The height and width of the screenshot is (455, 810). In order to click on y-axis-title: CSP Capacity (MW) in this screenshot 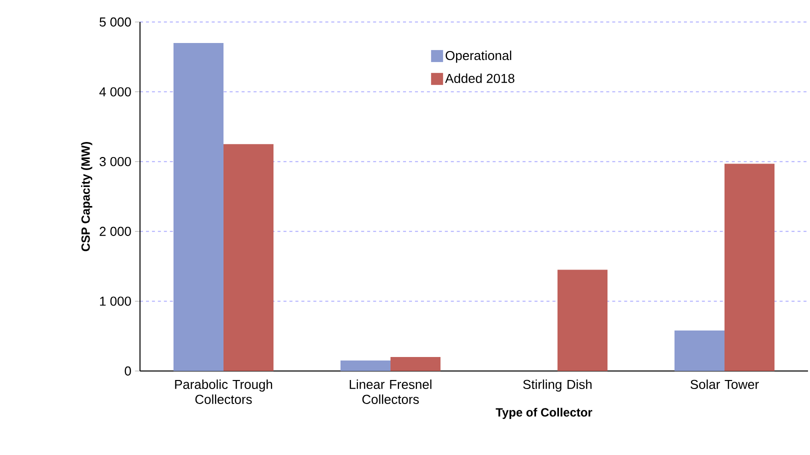, I will do `click(86, 197)`.